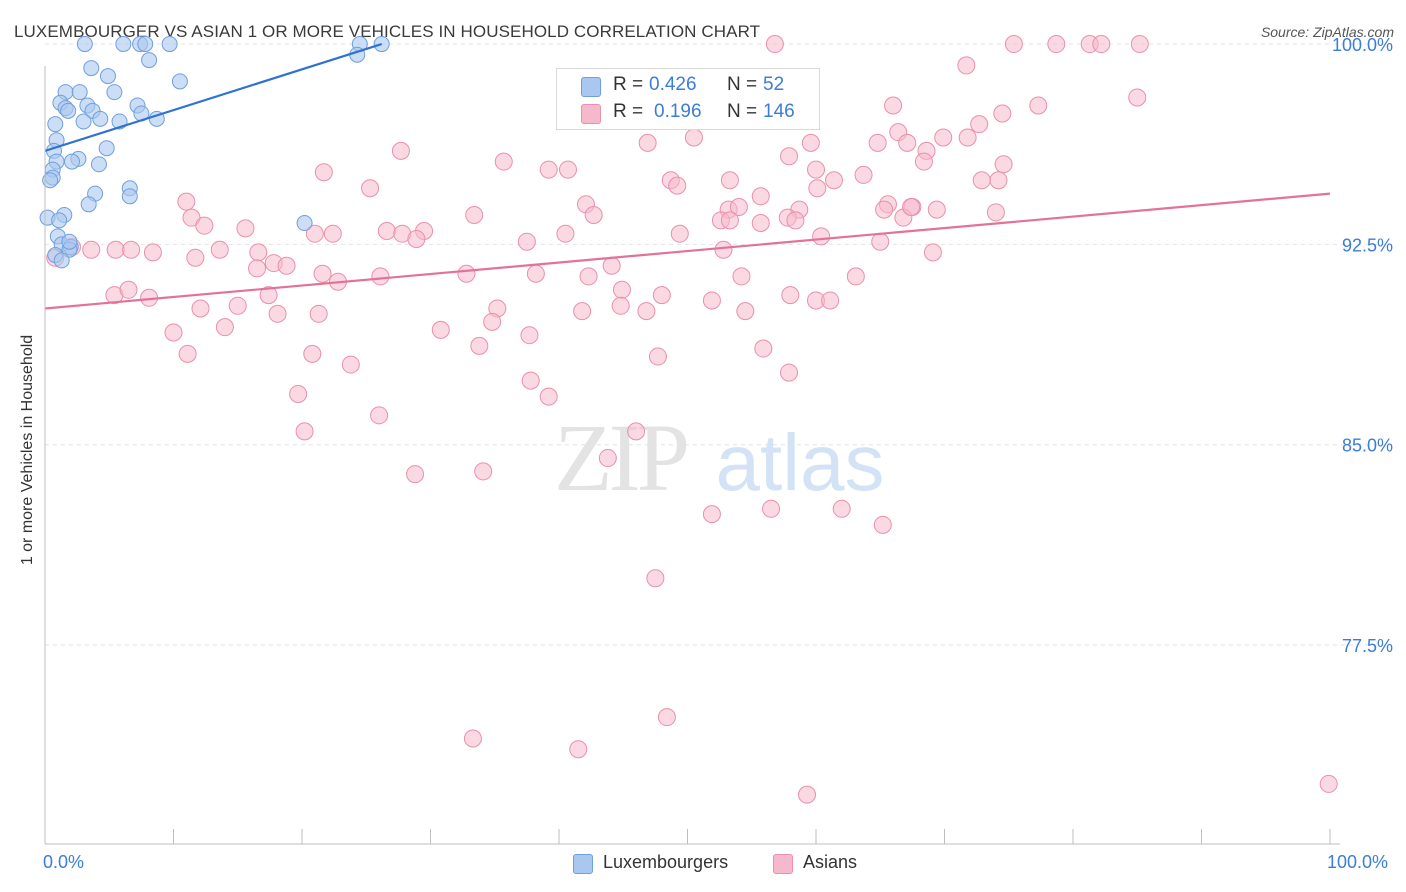 The image size is (1406, 892). What do you see at coordinates (628, 111) in the screenshot?
I see `legend-r-label: R =` at bounding box center [628, 111].